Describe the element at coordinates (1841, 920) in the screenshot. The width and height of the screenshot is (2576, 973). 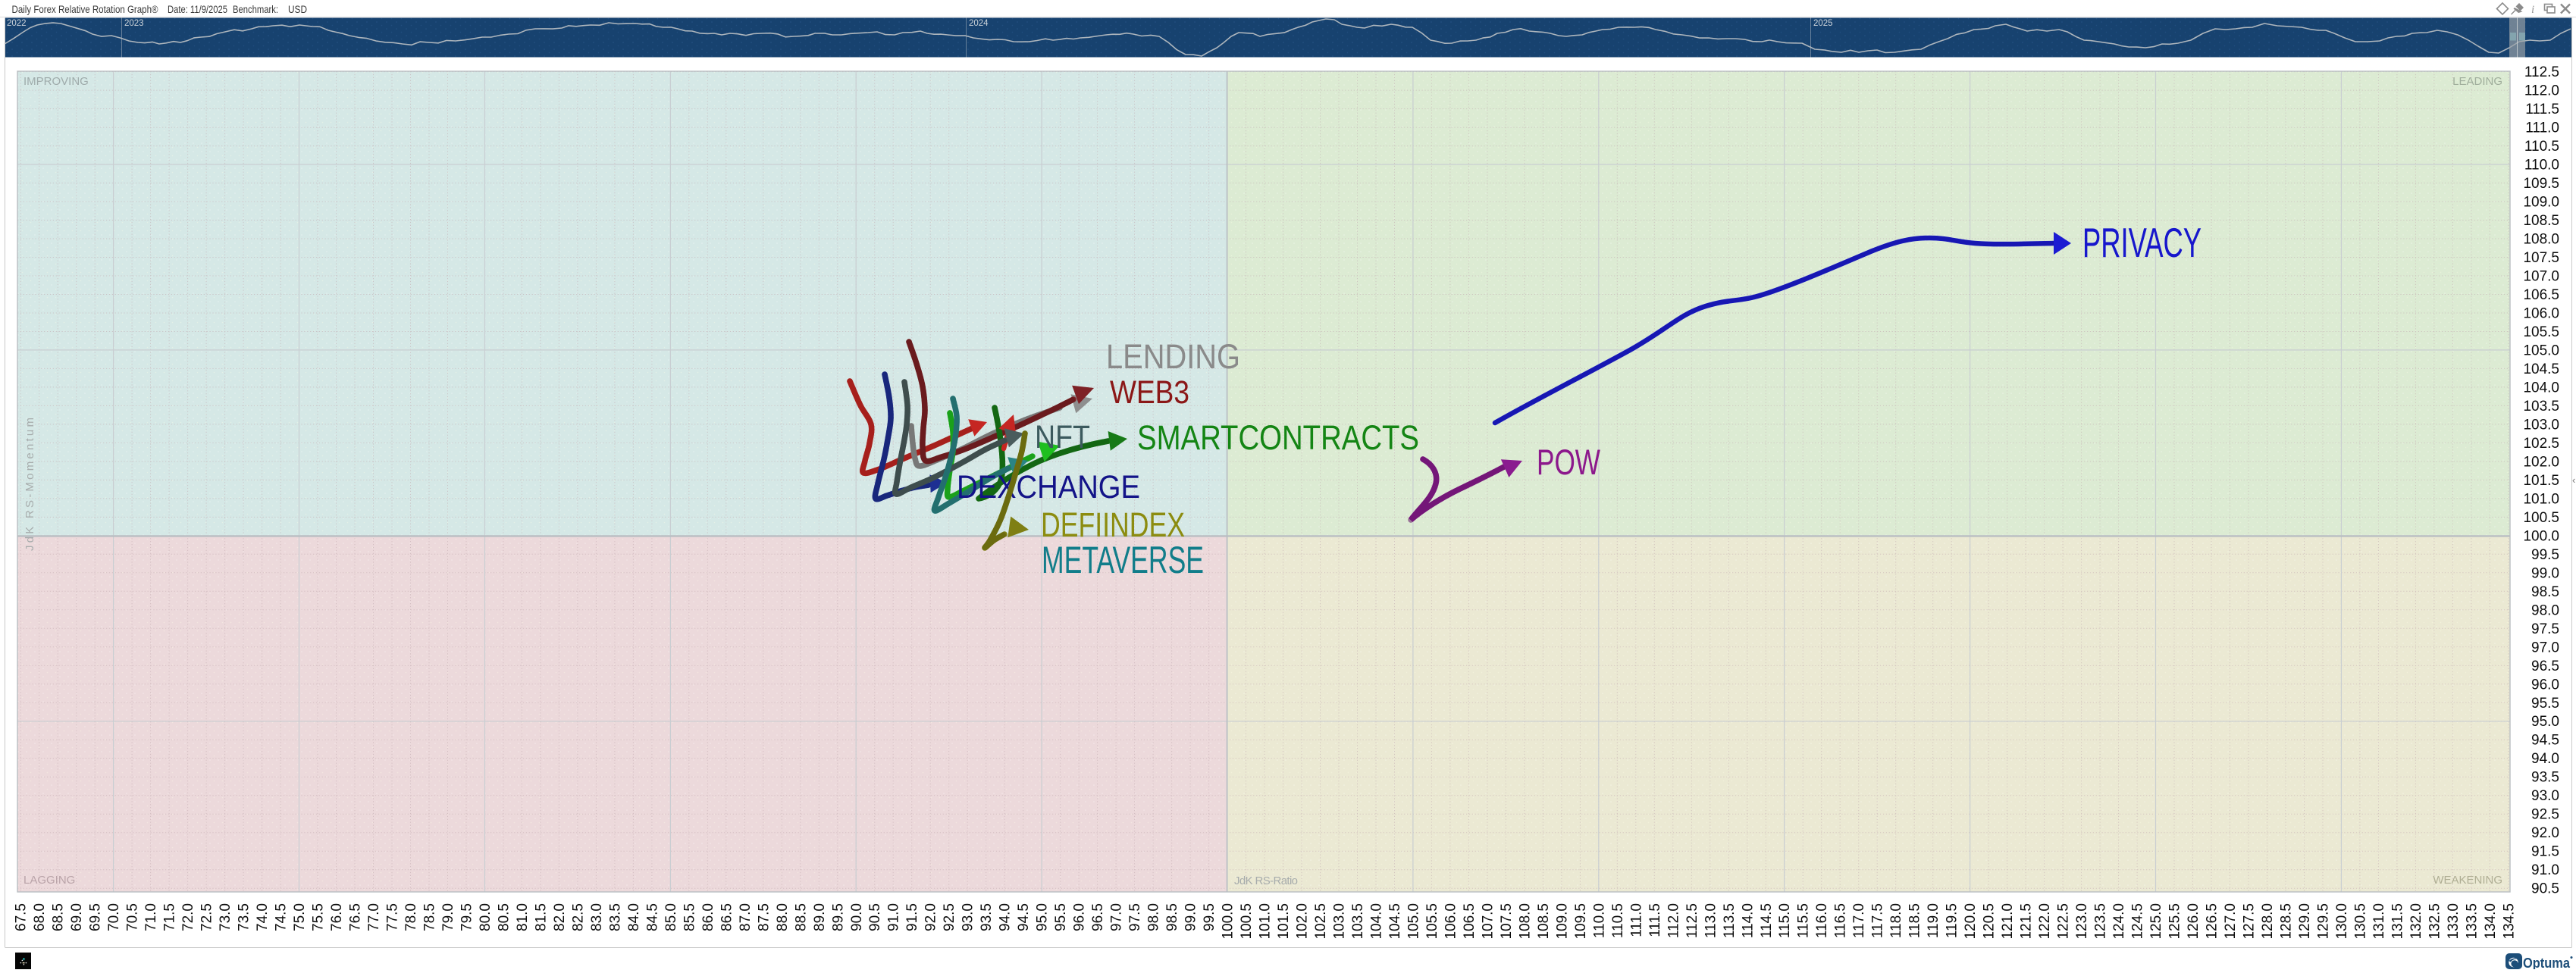
I see `svg-text: 116.5` at that location.